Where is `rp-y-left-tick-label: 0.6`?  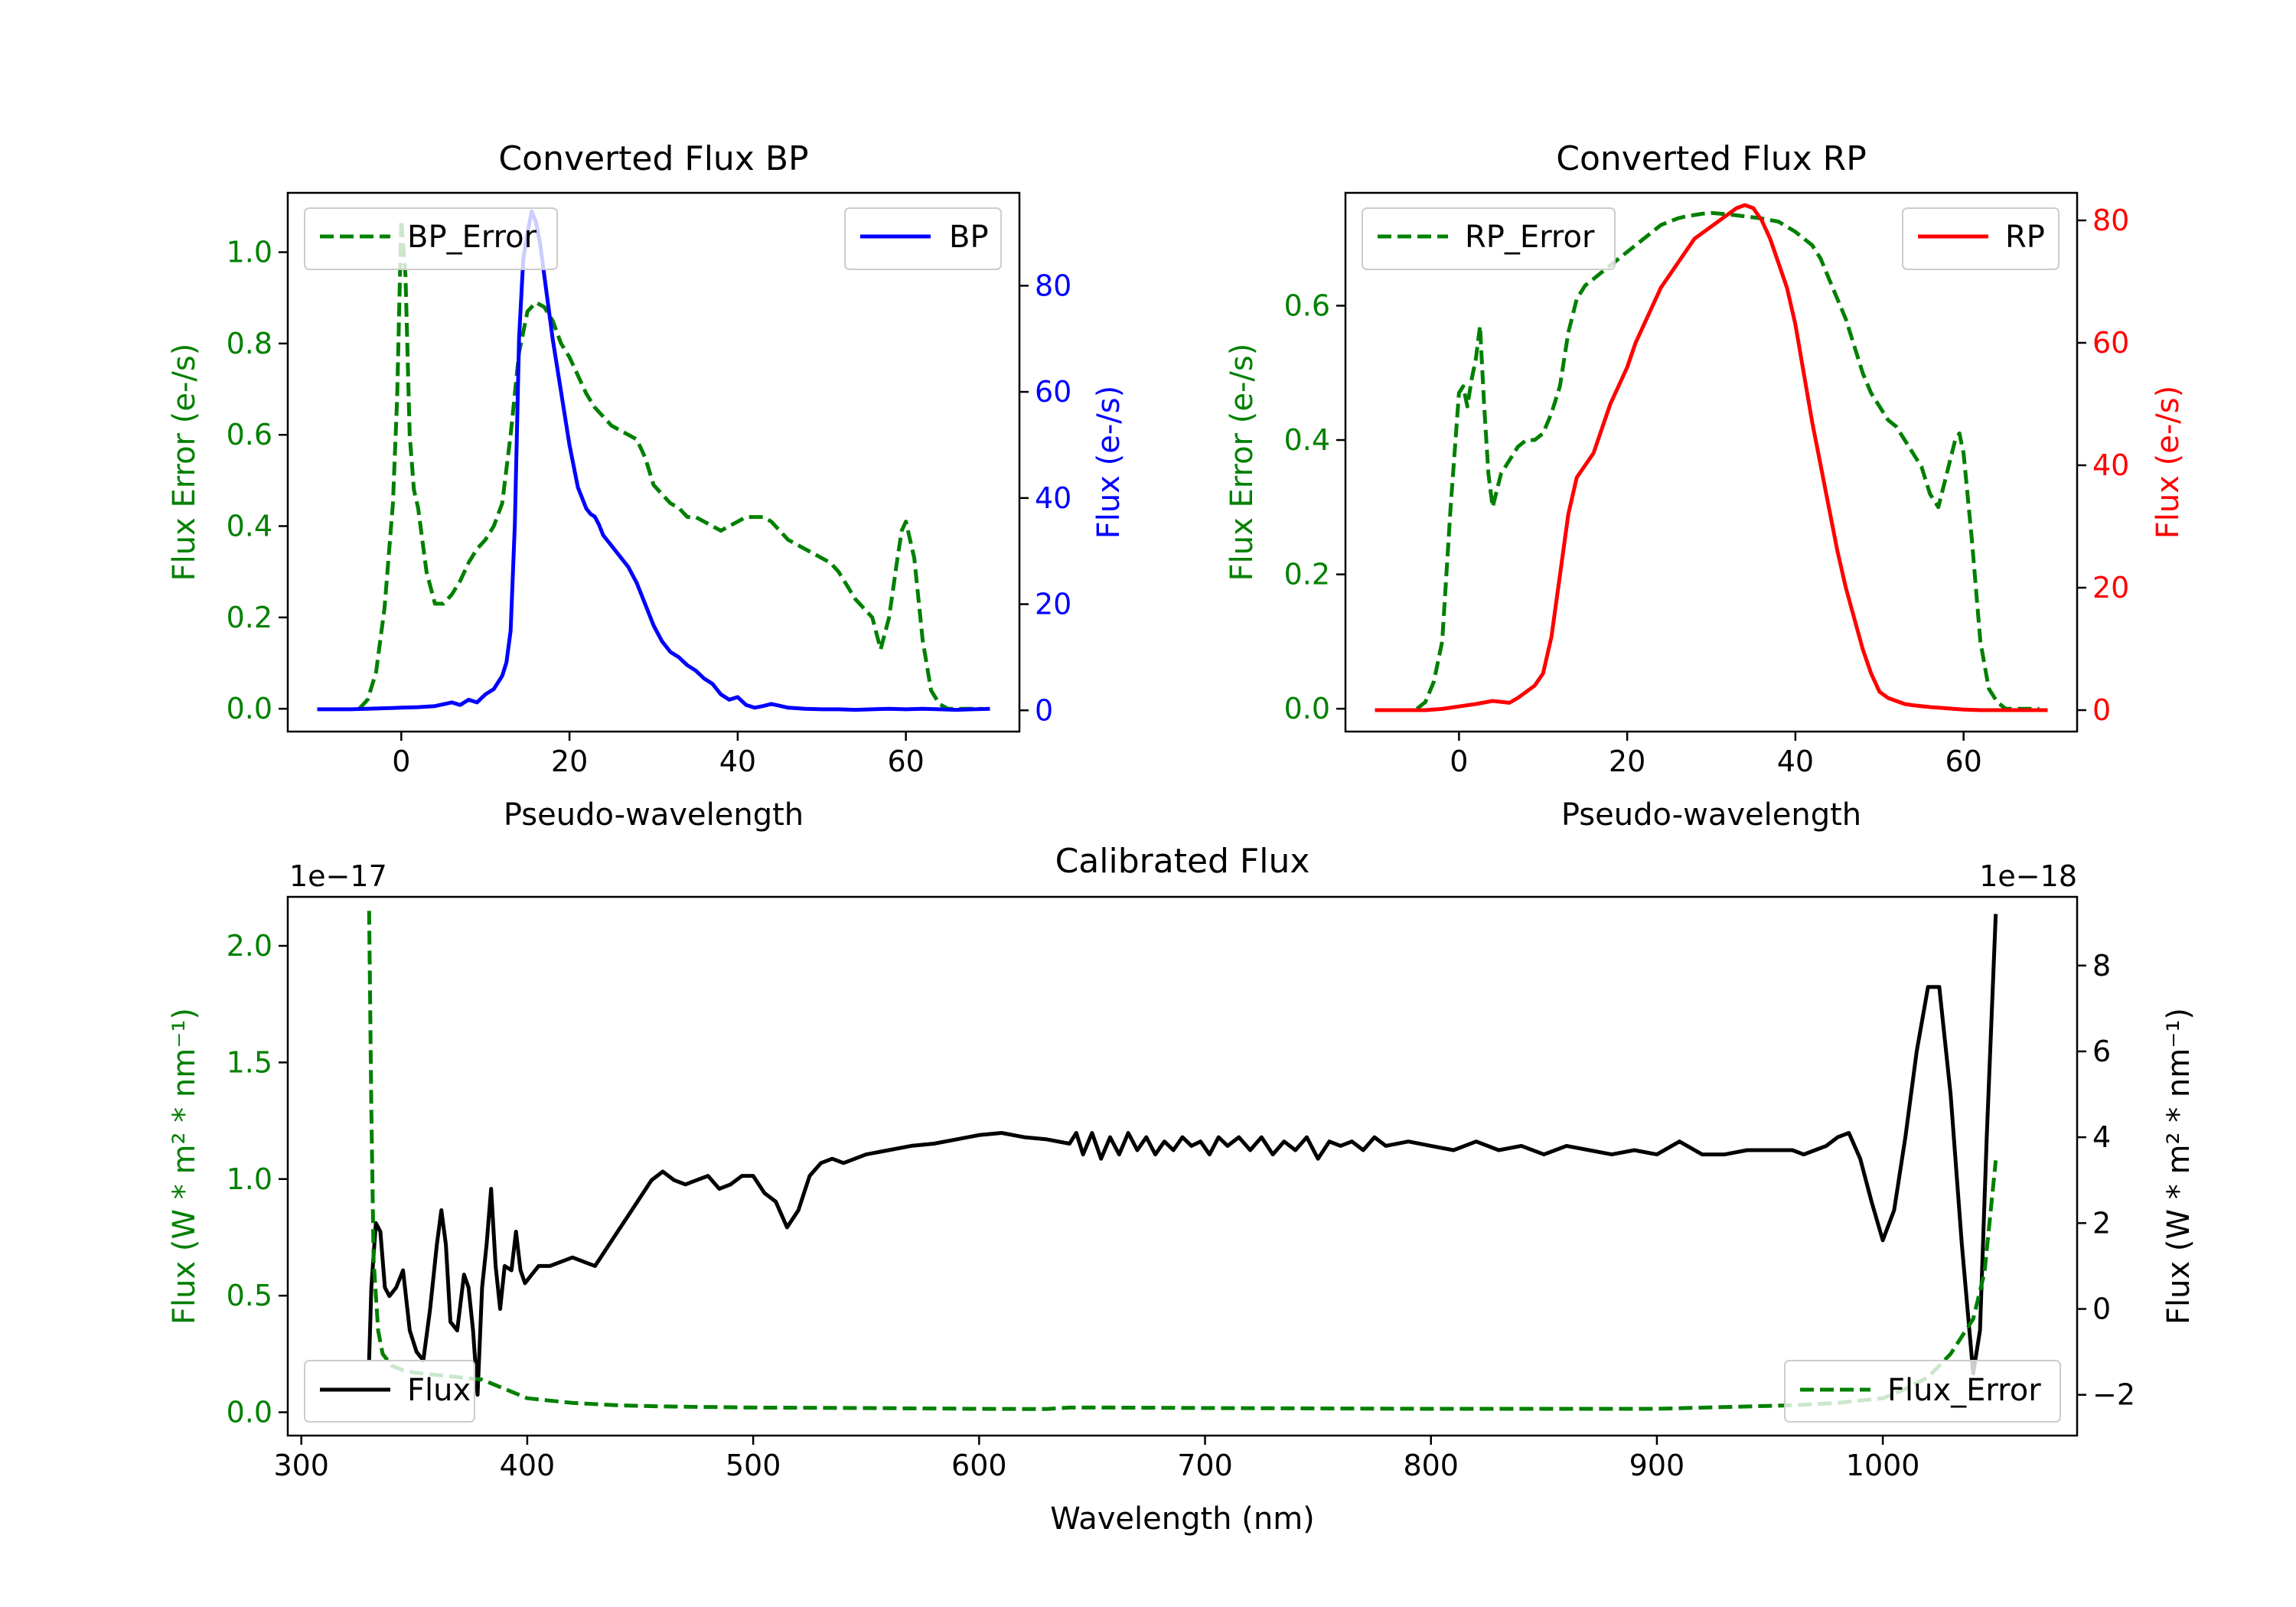 rp-y-left-tick-label: 0.6 is located at coordinates (1307, 305).